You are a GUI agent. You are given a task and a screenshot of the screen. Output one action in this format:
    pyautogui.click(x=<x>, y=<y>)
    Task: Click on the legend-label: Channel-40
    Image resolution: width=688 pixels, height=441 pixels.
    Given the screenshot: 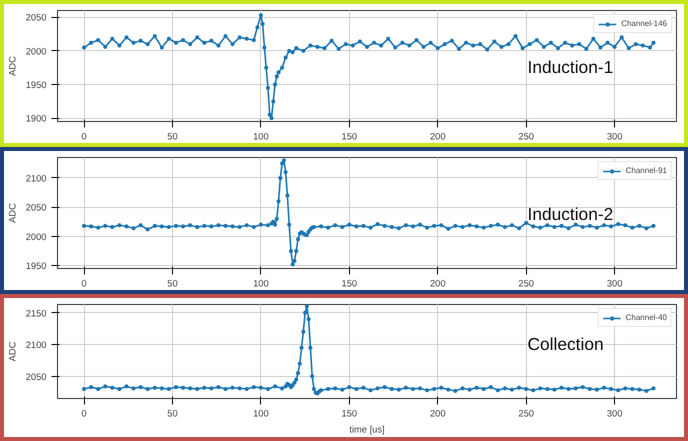 What is the action you would take?
    pyautogui.click(x=646, y=317)
    